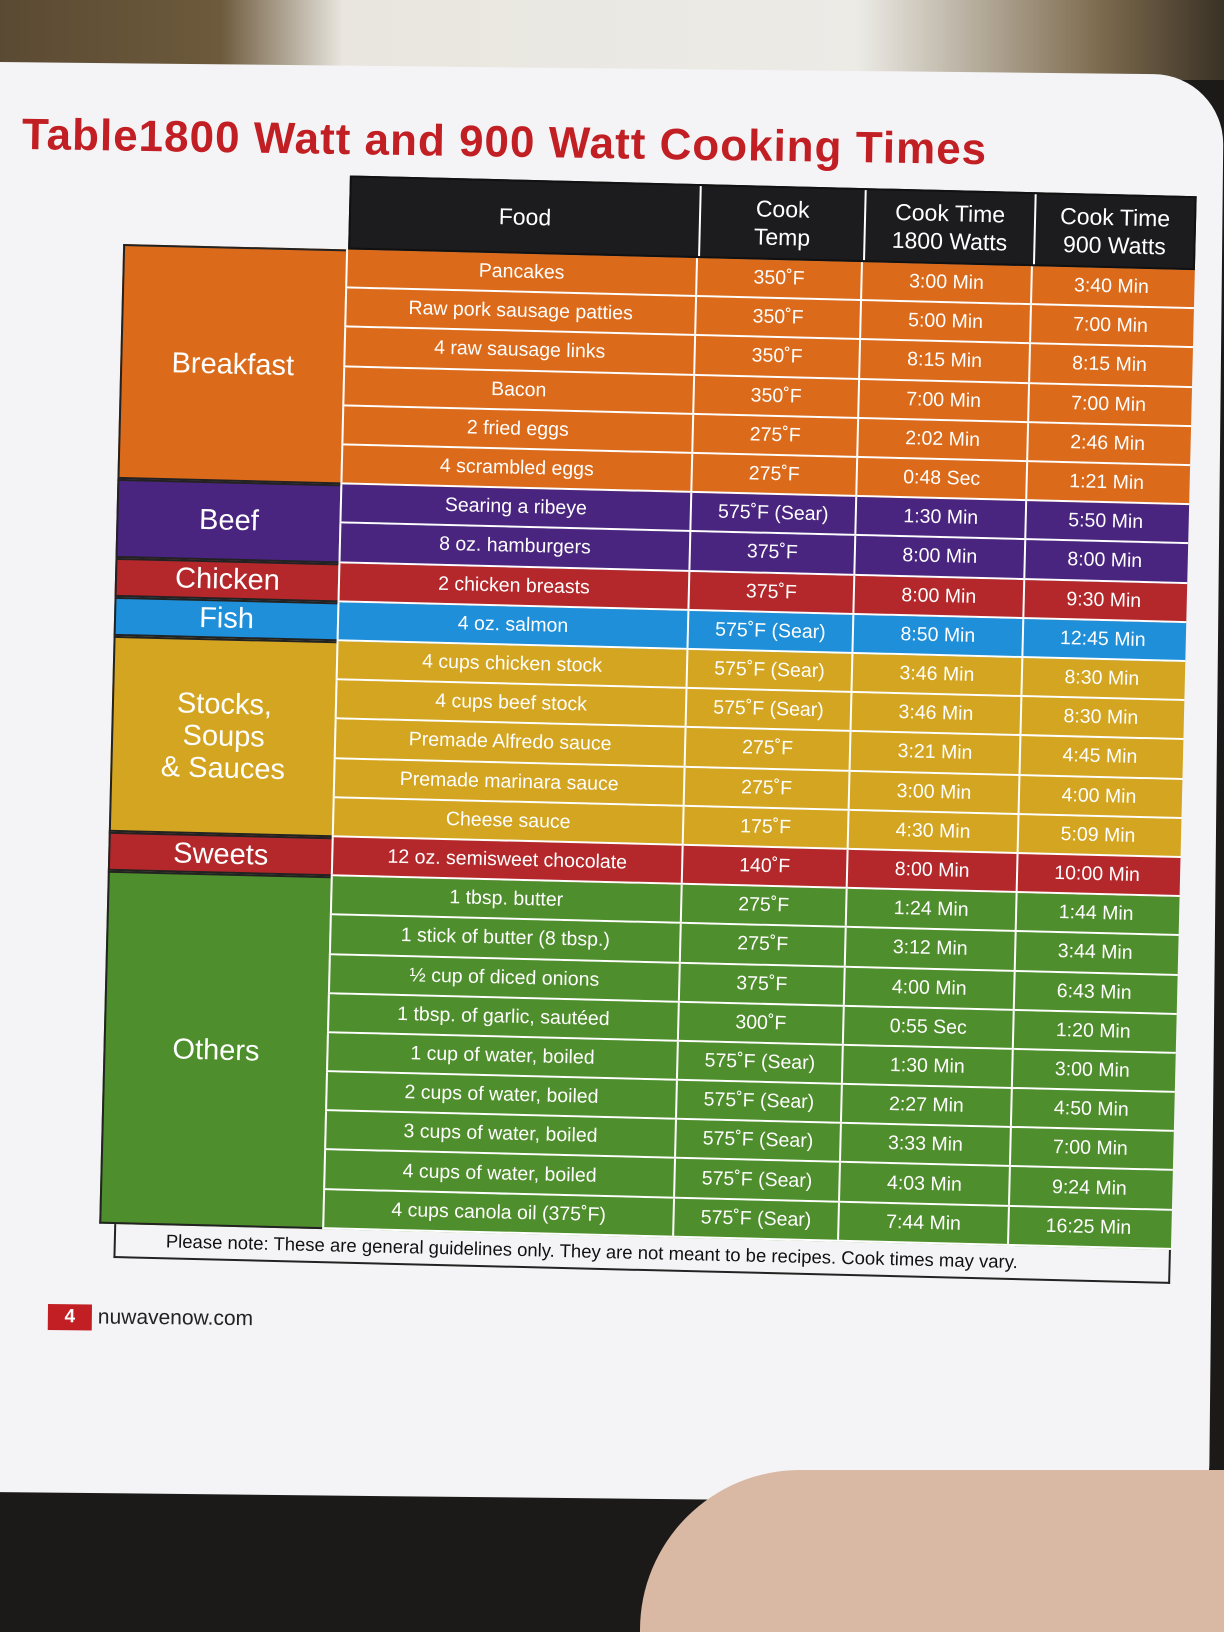 This screenshot has height=1632, width=1224. I want to click on cook-temp-cell: 175˚F, so click(764, 827).